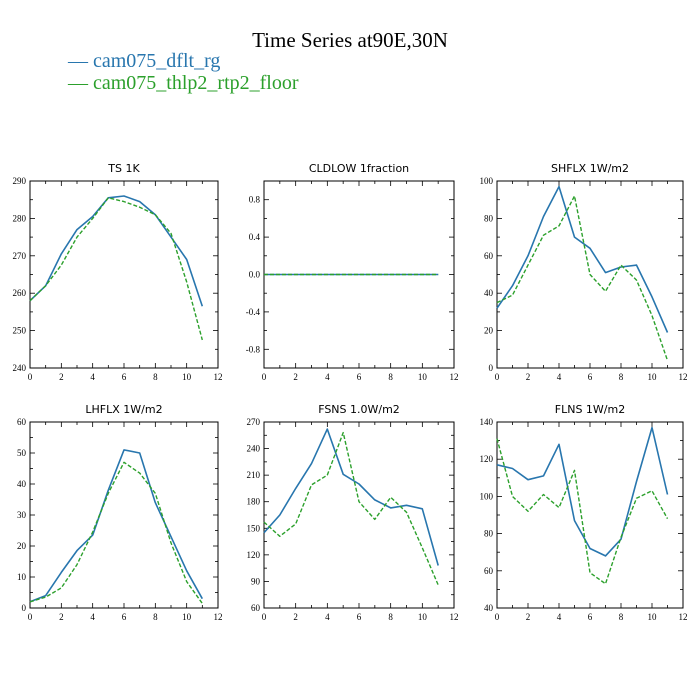  What do you see at coordinates (22, 515) in the screenshot?
I see `y-tick-label-3-3: 30` at bounding box center [22, 515].